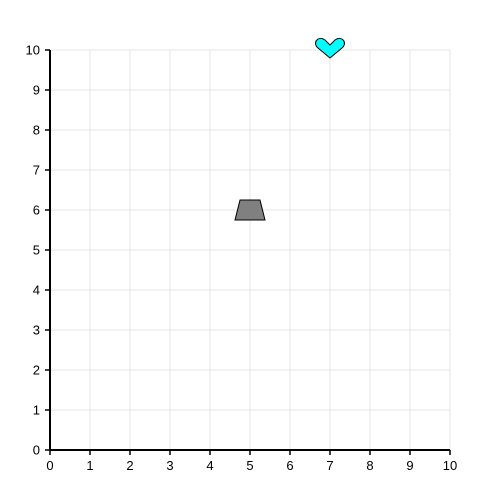 The width and height of the screenshot is (500, 500). What do you see at coordinates (129, 465) in the screenshot?
I see `x-tick-label: 2` at bounding box center [129, 465].